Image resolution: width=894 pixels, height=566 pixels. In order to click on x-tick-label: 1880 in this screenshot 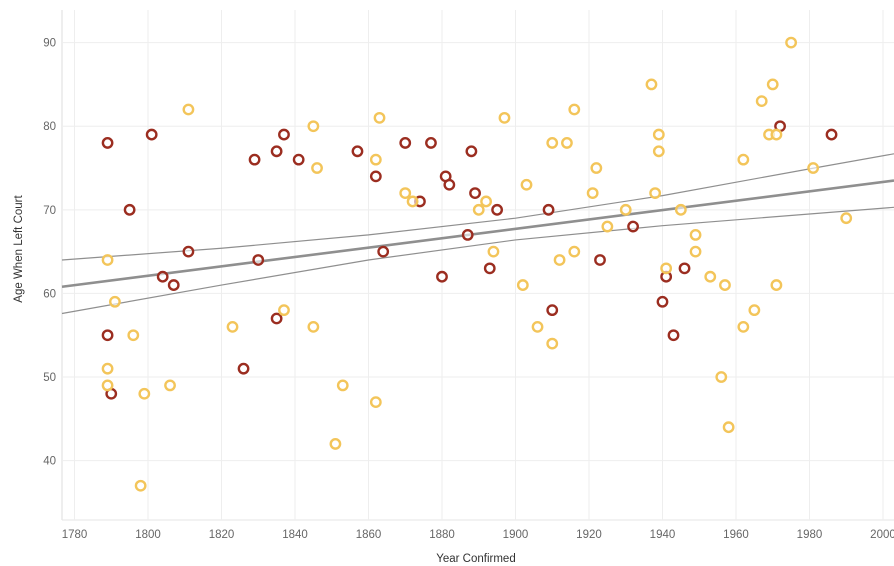, I will do `click(442, 535)`.